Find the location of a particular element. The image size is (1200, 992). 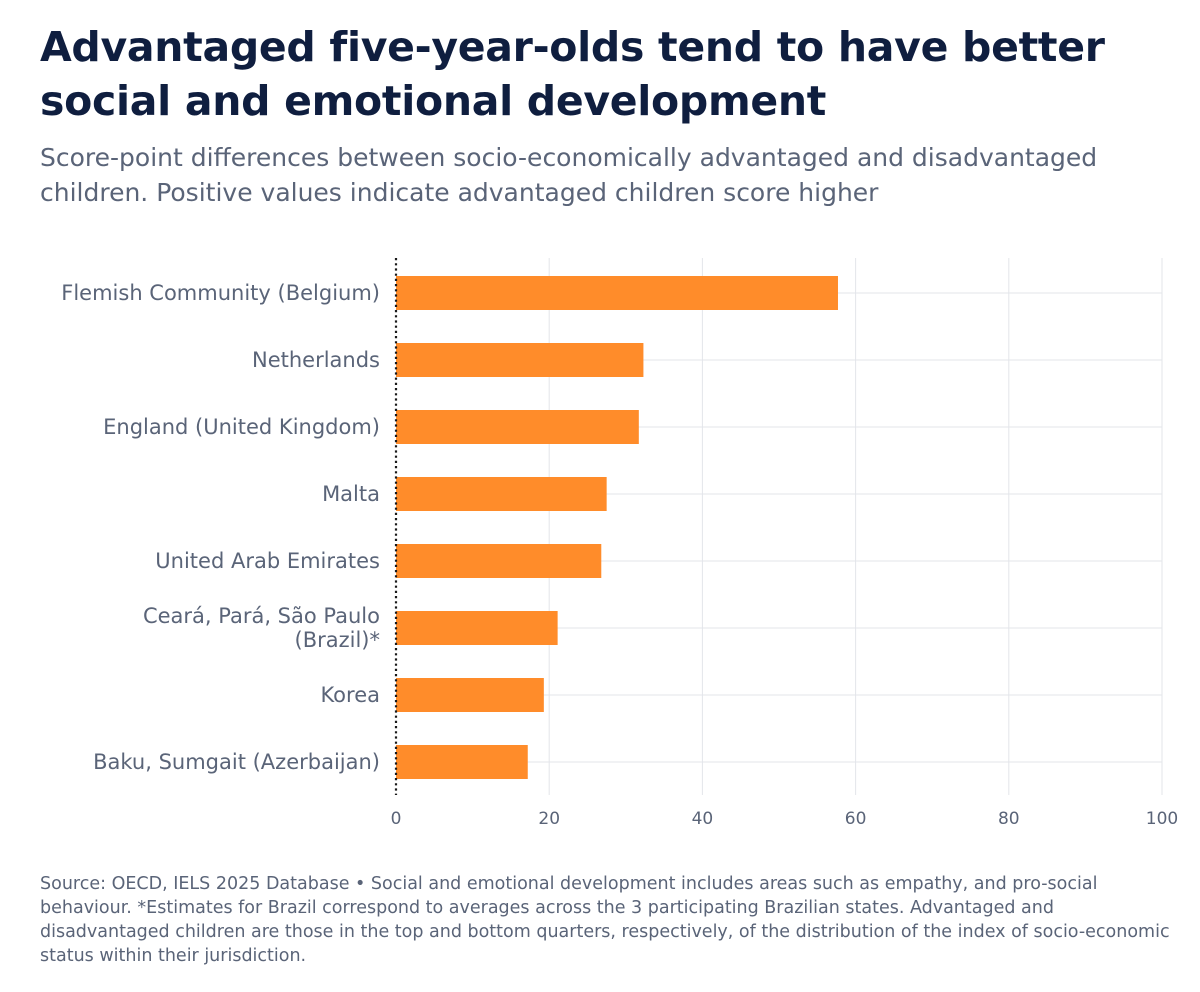

category-label: England (United Kingdom) is located at coordinates (241, 427).